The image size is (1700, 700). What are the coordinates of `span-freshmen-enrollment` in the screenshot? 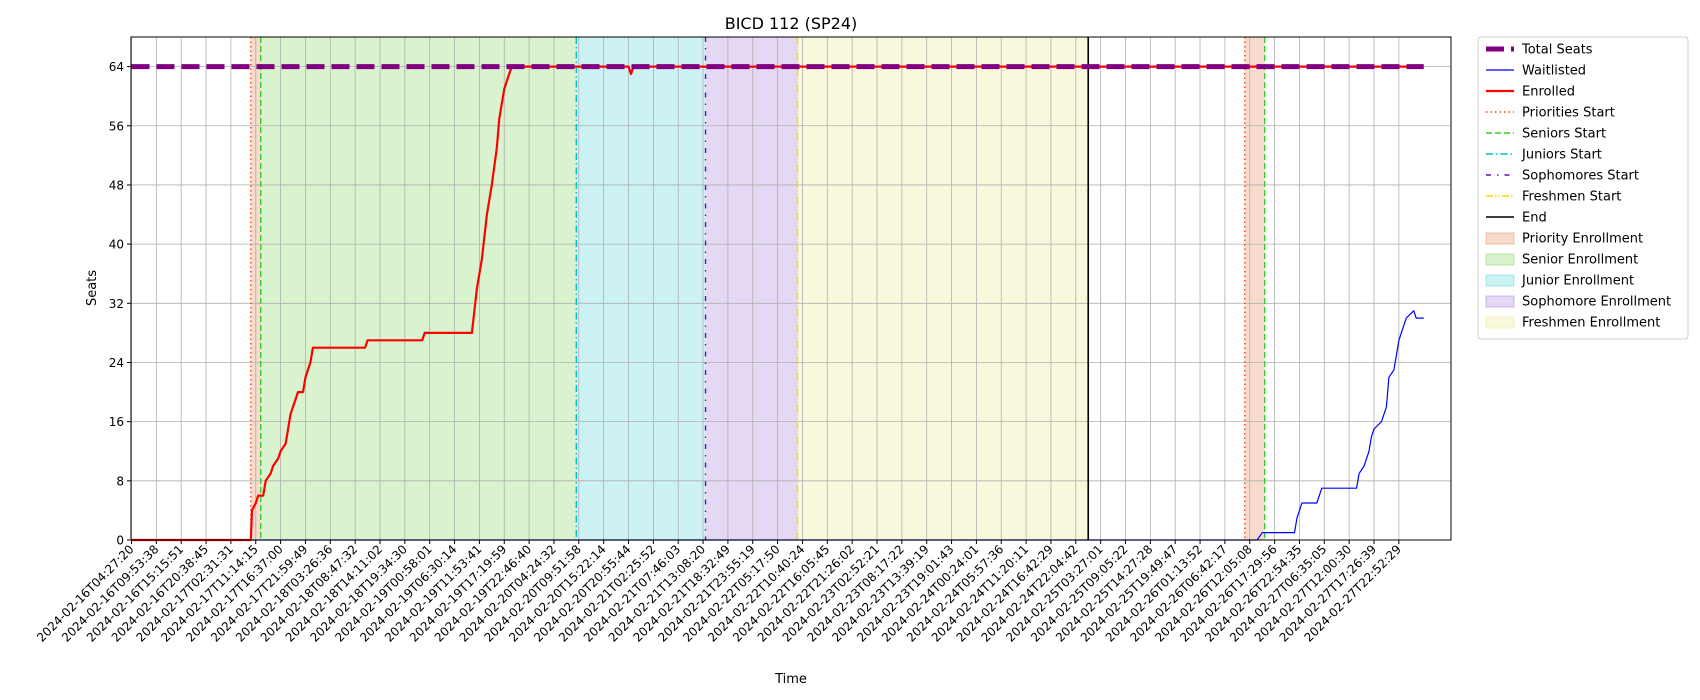 It's located at (943, 288).